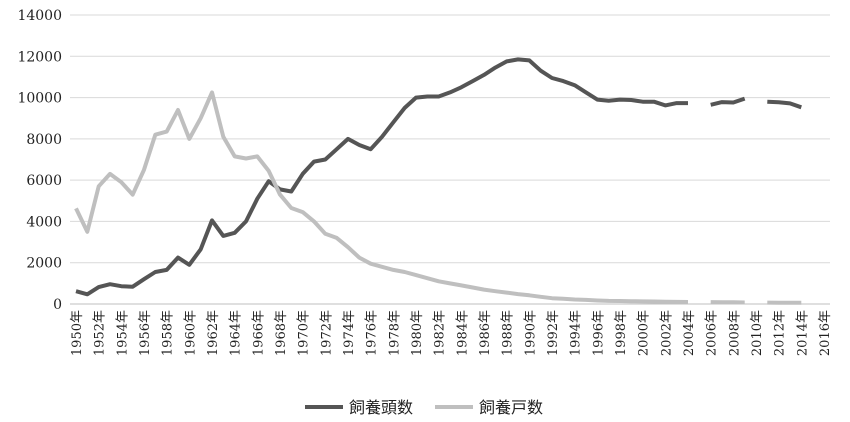 This screenshot has height=422, width=850. I want to click on x-tick-label: 2014年, so click(802, 333).